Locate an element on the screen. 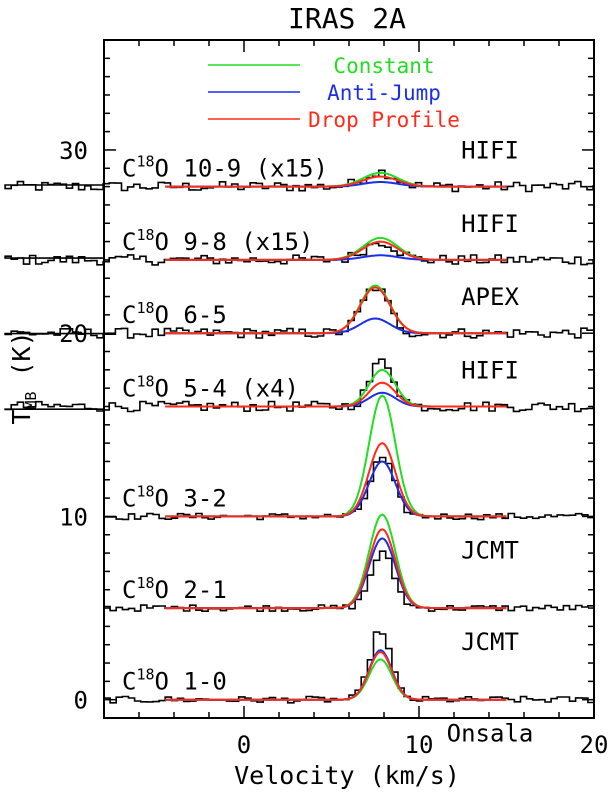  transition-label: C18O 9-8 (x15) is located at coordinates (217, 241).